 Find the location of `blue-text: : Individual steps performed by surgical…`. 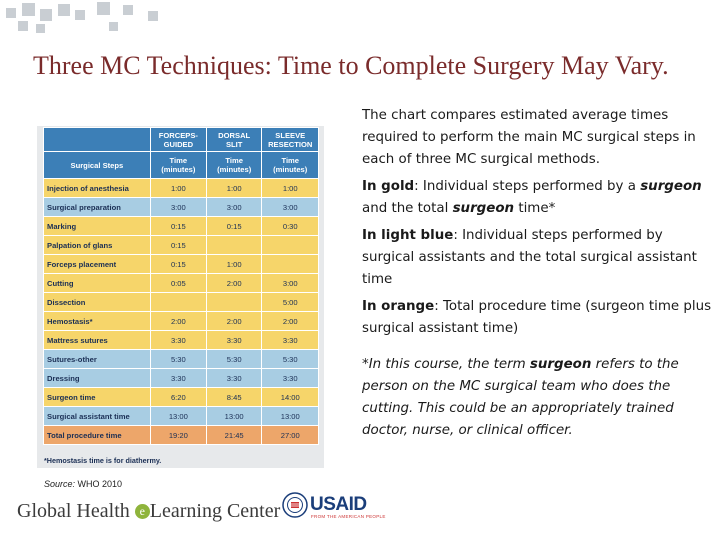

blue-text: : Individual steps performed by surgical… is located at coordinates (529, 257).